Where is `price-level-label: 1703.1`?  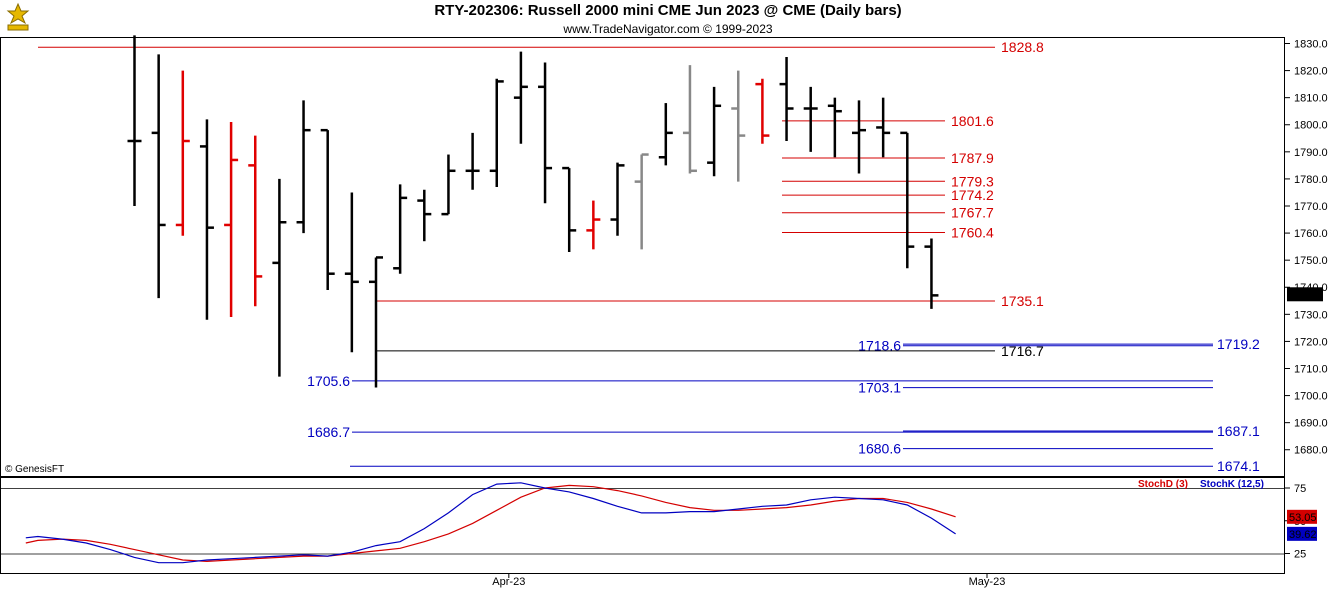 price-level-label: 1703.1 is located at coordinates (879, 388).